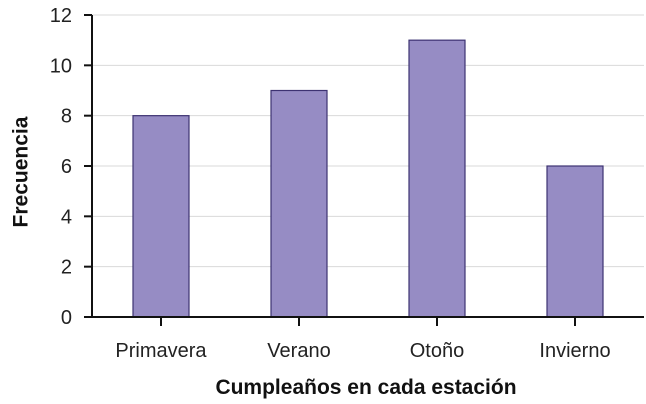 This screenshot has width=646, height=404. What do you see at coordinates (61, 16) in the screenshot?
I see `y-tick-label: 12` at bounding box center [61, 16].